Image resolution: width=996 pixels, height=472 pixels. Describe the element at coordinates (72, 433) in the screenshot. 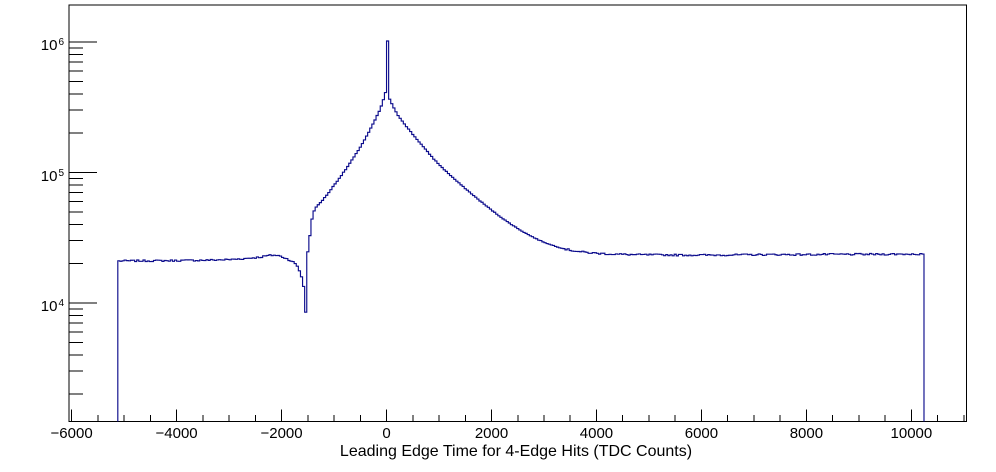

I see `x-axis-tick-label: −6000` at that location.